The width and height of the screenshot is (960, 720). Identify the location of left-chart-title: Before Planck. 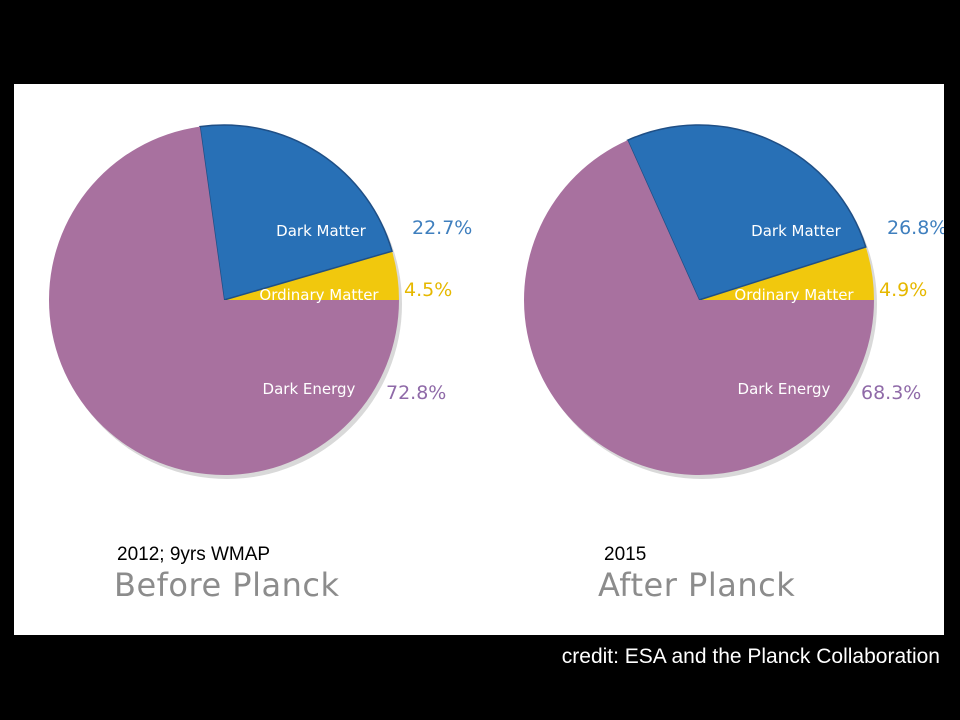
(227, 585).